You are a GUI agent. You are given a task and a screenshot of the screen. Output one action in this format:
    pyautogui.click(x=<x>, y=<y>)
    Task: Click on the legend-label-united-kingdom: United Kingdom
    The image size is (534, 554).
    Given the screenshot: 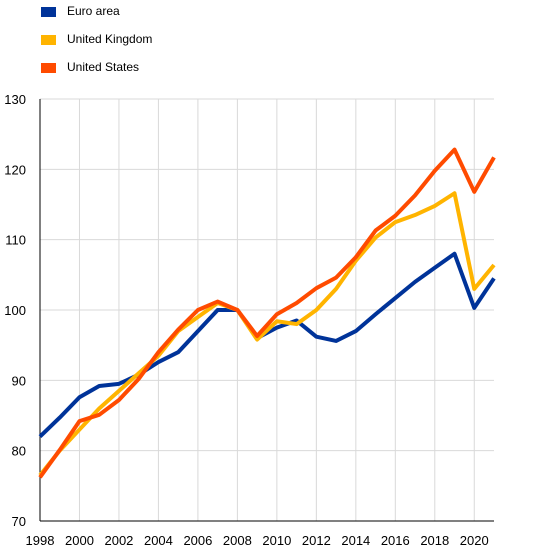 What is the action you would take?
    pyautogui.click(x=109, y=39)
    